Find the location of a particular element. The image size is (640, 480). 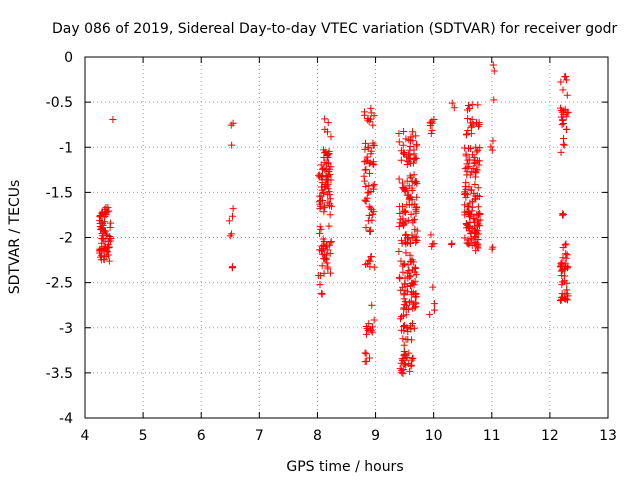

x-tick-label: 13 is located at coordinates (608, 436).